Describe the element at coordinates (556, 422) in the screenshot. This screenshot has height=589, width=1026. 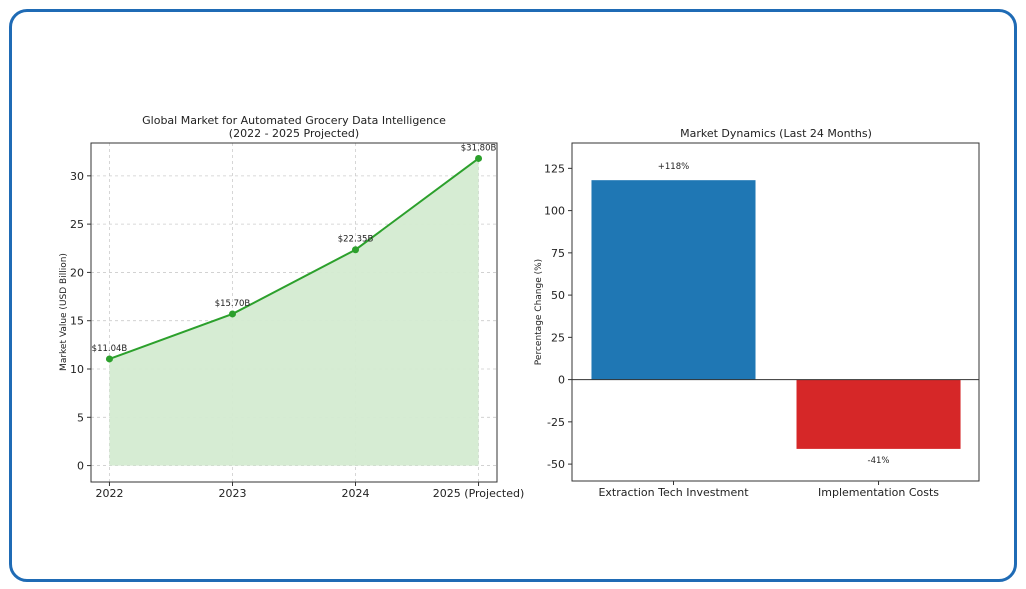
I see `y-tick-label: -25` at that location.